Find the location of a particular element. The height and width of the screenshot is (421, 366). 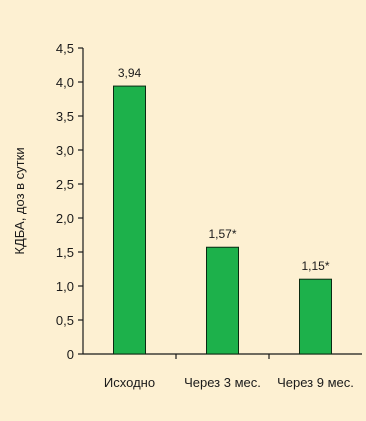

y-tick-label: 0 is located at coordinates (70, 354).